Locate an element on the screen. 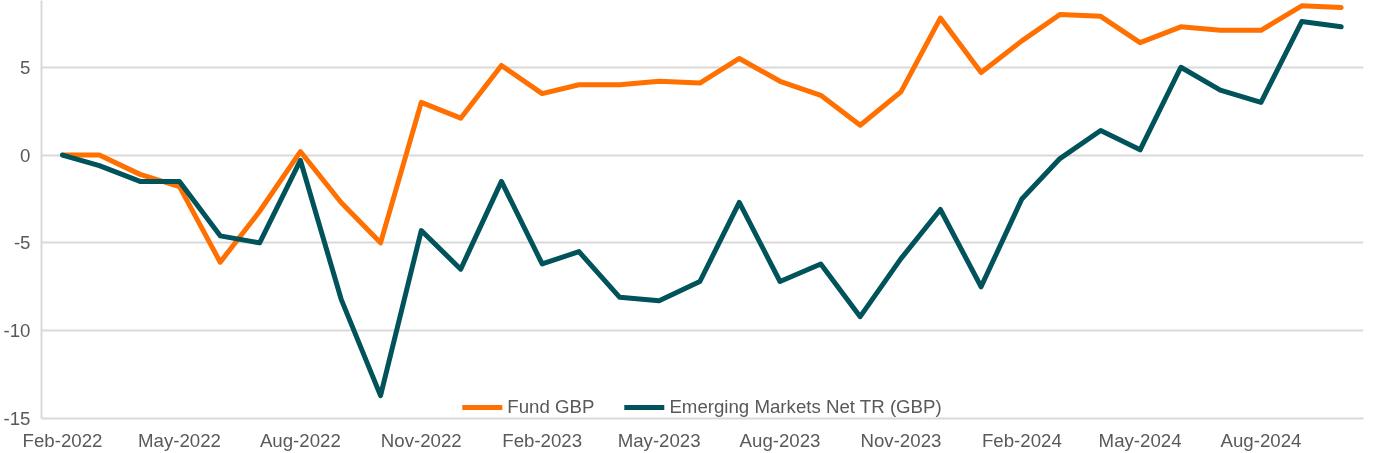  x-tick-label: Aug-2023 is located at coordinates (780, 440).